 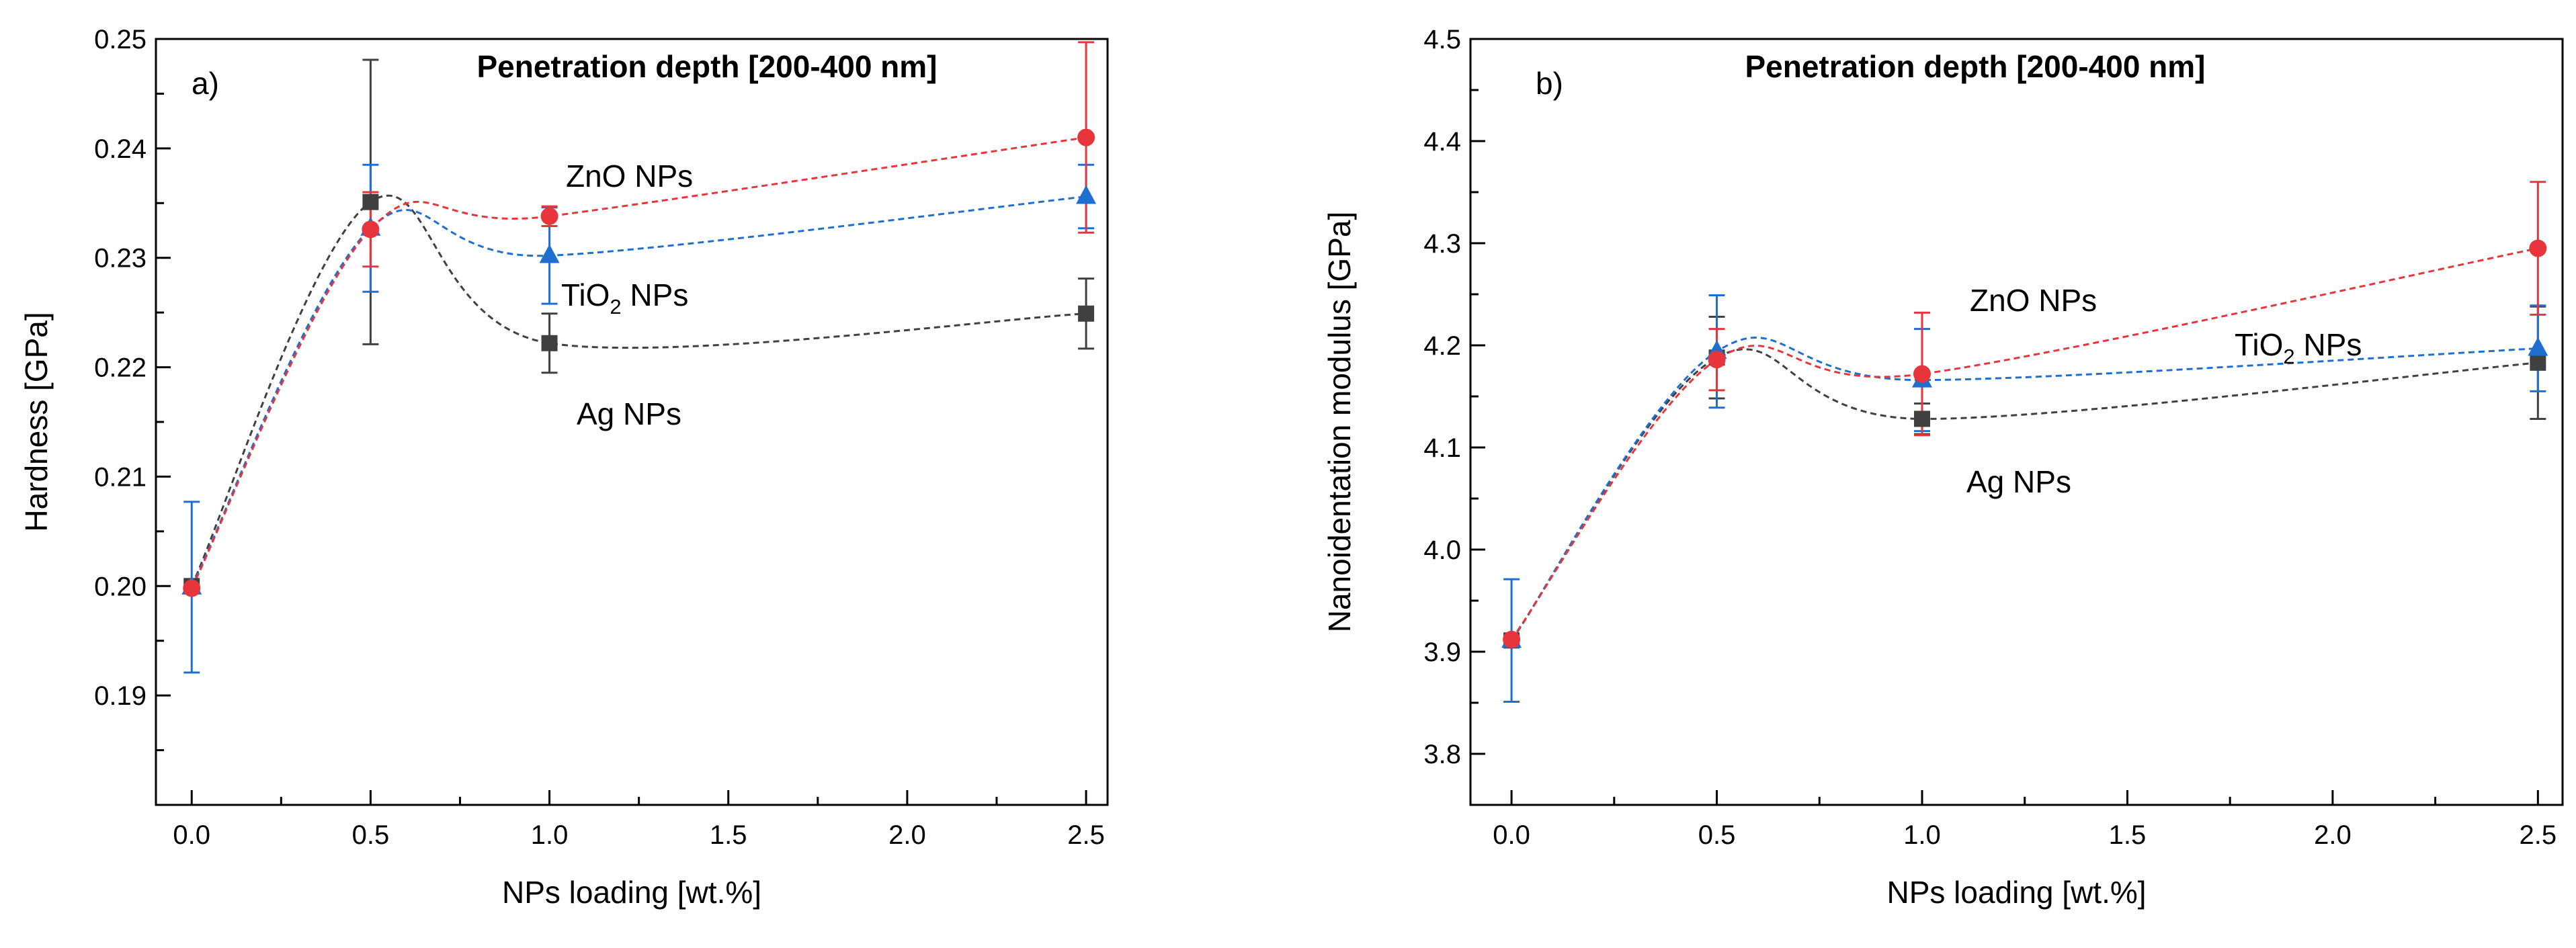 What do you see at coordinates (206, 84) in the screenshot?
I see `panel-letter: a)` at bounding box center [206, 84].